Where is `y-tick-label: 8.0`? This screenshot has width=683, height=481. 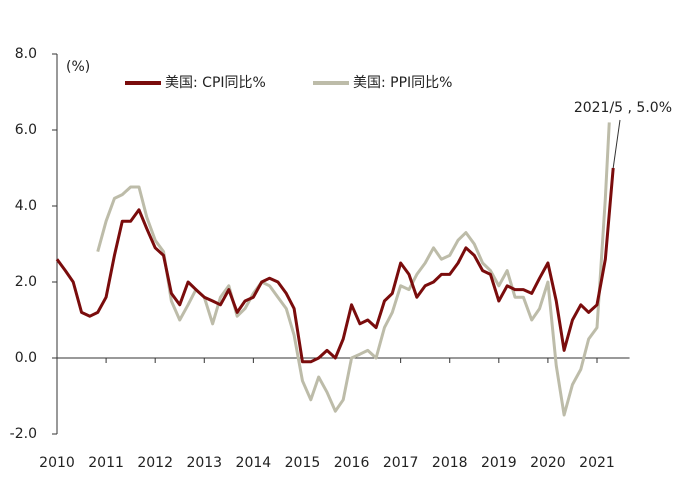 y-tick-label: 8.0 is located at coordinates (26, 54).